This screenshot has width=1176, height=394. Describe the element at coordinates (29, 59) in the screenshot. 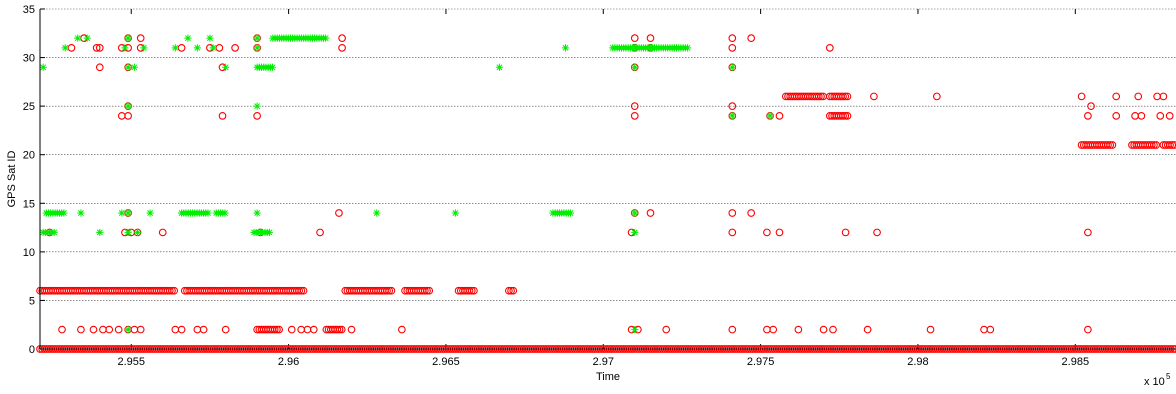

I see `y-tick-label: 30` at that location.